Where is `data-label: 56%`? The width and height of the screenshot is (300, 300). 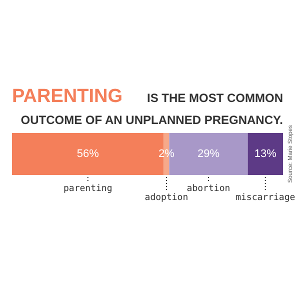
data-label: 56% is located at coordinates (88, 154).